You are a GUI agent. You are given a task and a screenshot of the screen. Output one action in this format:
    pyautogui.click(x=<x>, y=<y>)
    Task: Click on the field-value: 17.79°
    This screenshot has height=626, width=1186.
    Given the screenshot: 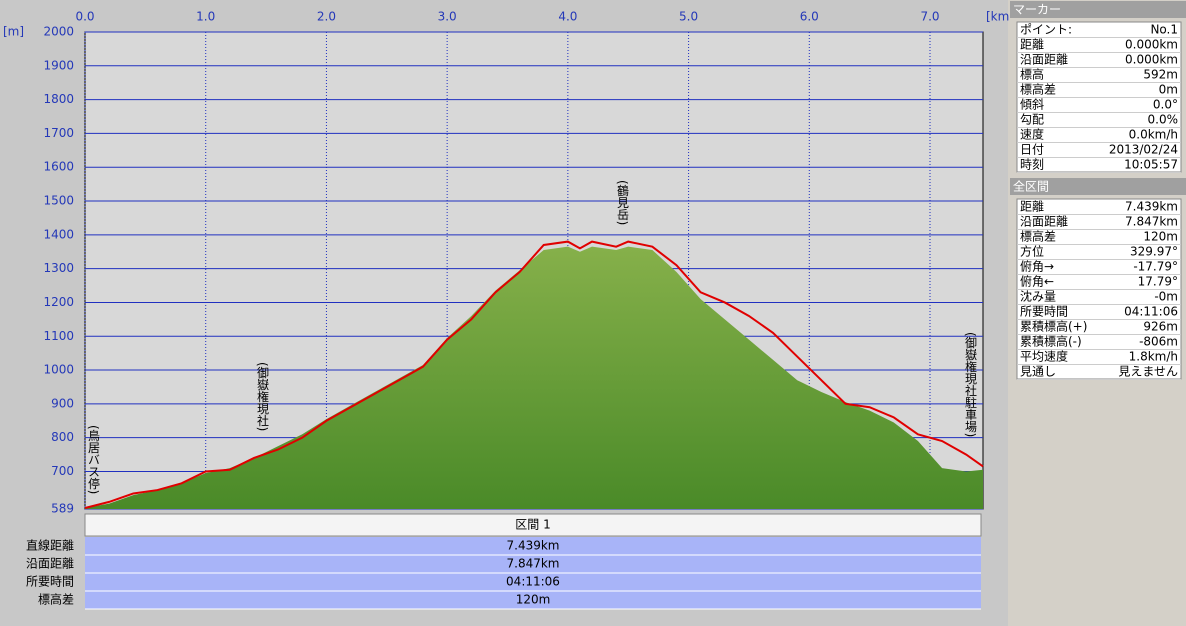 What is the action you would take?
    pyautogui.click(x=1158, y=282)
    